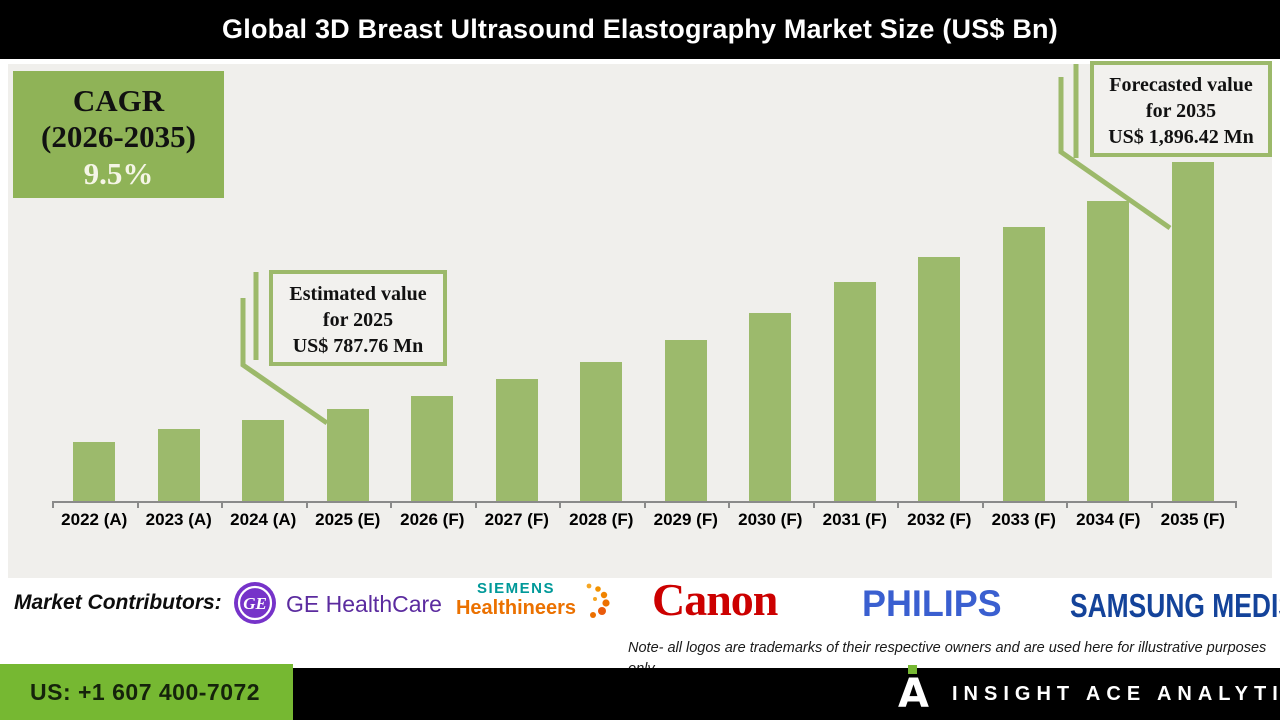 The height and width of the screenshot is (720, 1280). I want to click on ge-monogram-icon: GE, so click(255, 603).